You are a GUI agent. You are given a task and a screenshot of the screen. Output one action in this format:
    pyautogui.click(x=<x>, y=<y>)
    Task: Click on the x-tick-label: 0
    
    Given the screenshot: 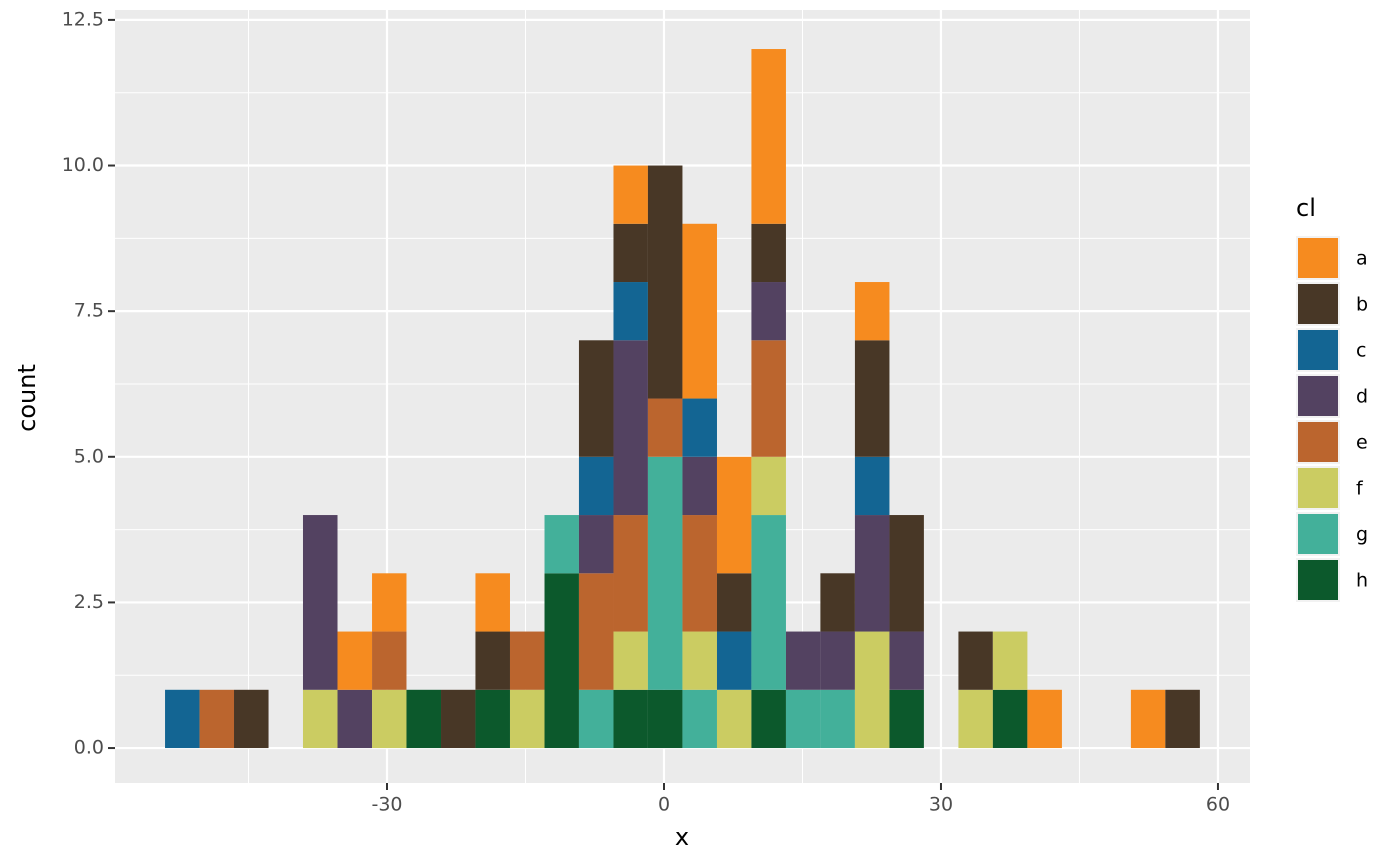 What is the action you would take?
    pyautogui.click(x=664, y=805)
    